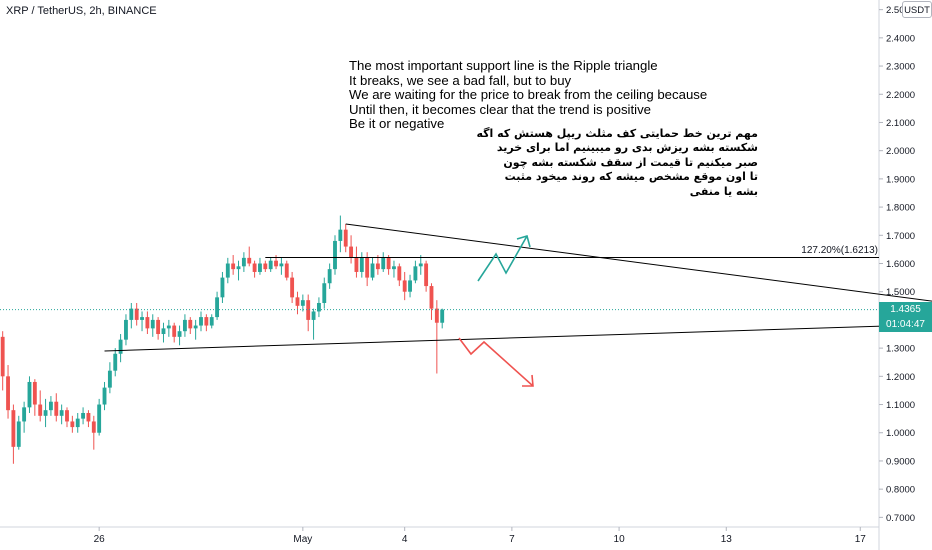 The width and height of the screenshot is (932, 550). I want to click on note-line: صبر میکنیم تا قیمت از سقف شکسته بشه چون, so click(630, 162).